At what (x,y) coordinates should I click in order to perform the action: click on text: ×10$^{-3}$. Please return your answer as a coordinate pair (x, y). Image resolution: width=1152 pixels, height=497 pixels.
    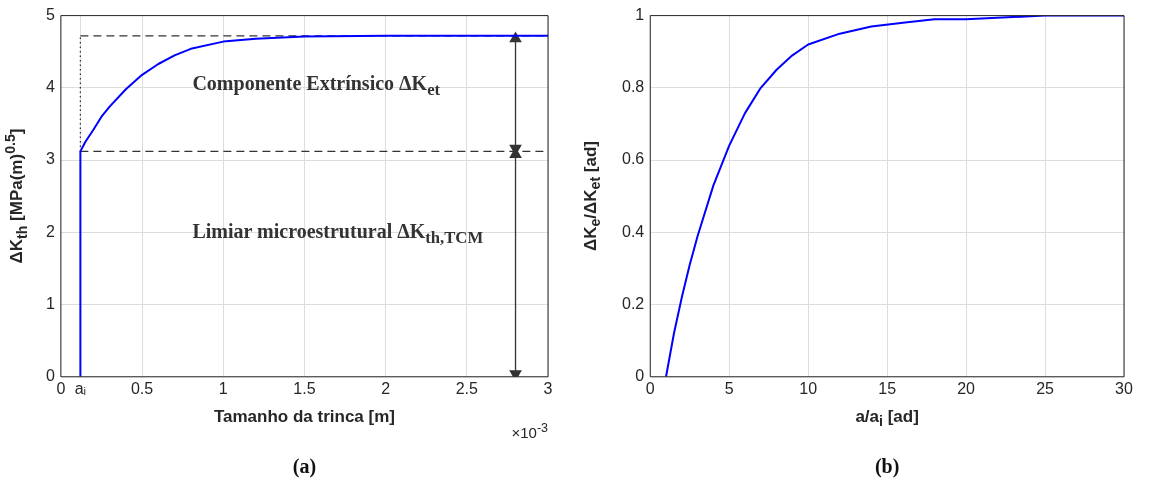
    Looking at the image, I should click on (529, 430).